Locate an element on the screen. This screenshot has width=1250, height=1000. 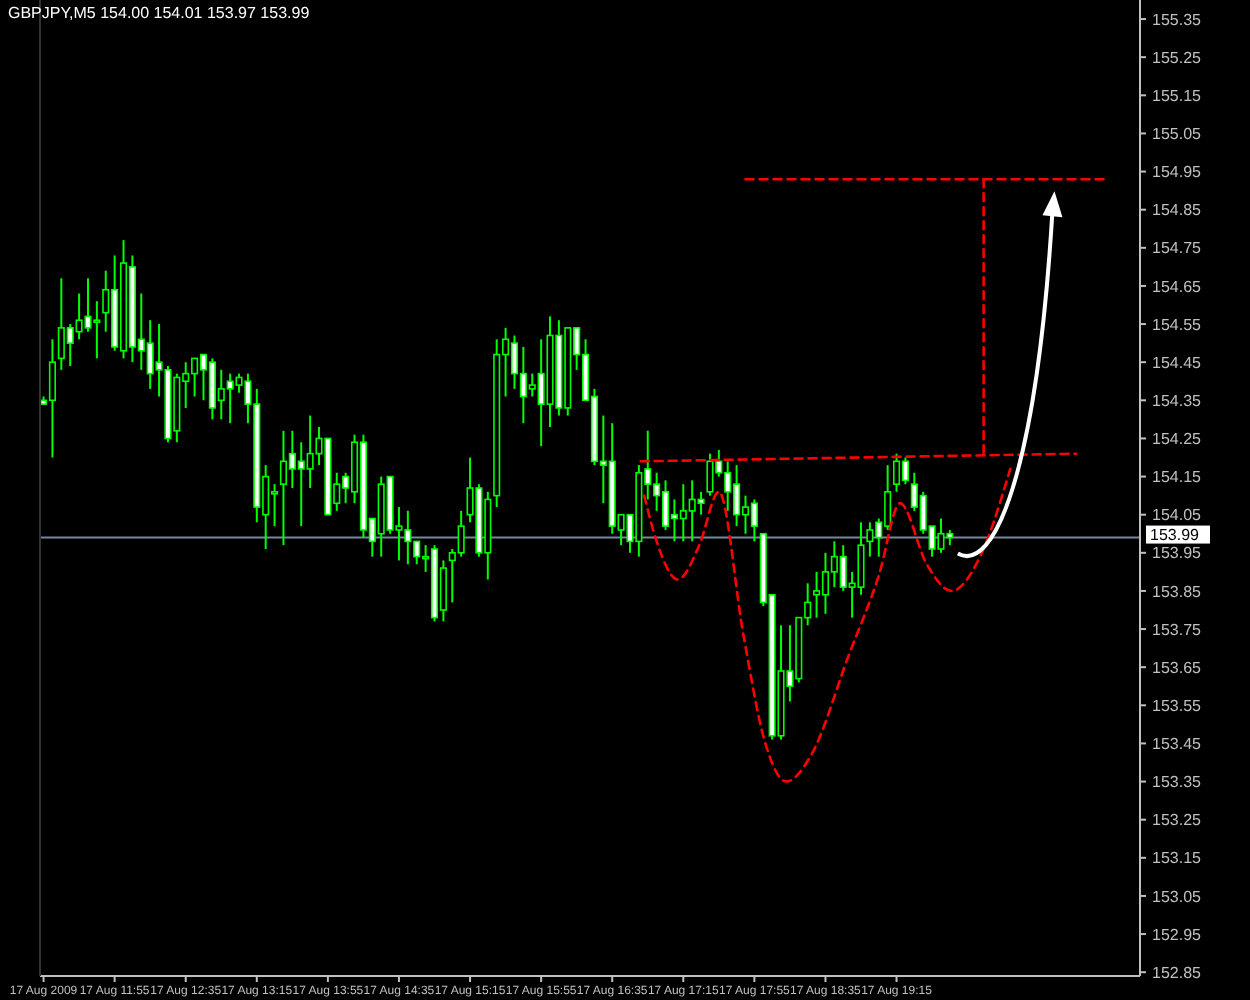
y-tick-label: 153.95 is located at coordinates (1177, 553).